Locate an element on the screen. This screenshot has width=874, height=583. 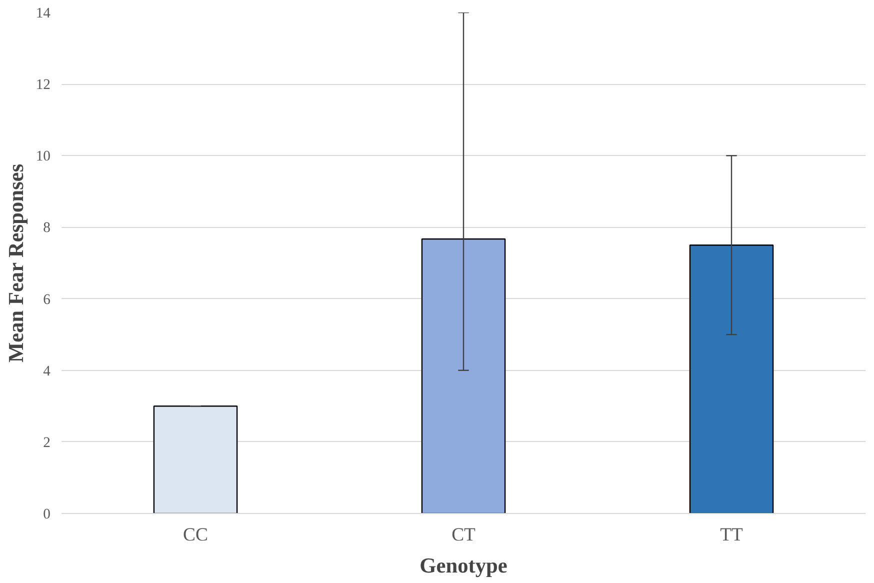
y-axis-title: Mean Fear Responses is located at coordinates (16, 263).